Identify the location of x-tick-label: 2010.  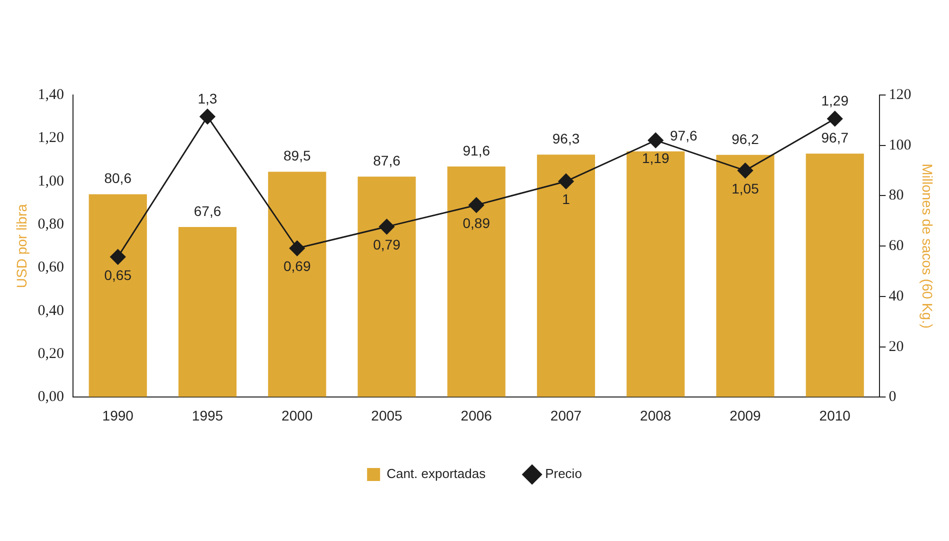
(835, 415).